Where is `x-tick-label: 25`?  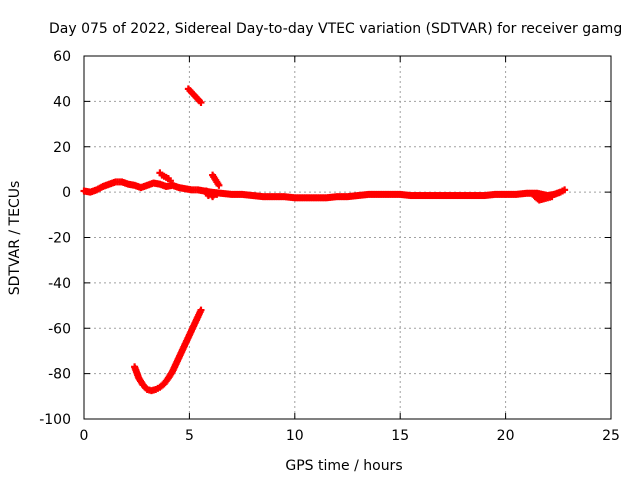
x-tick-label: 25 is located at coordinates (611, 436).